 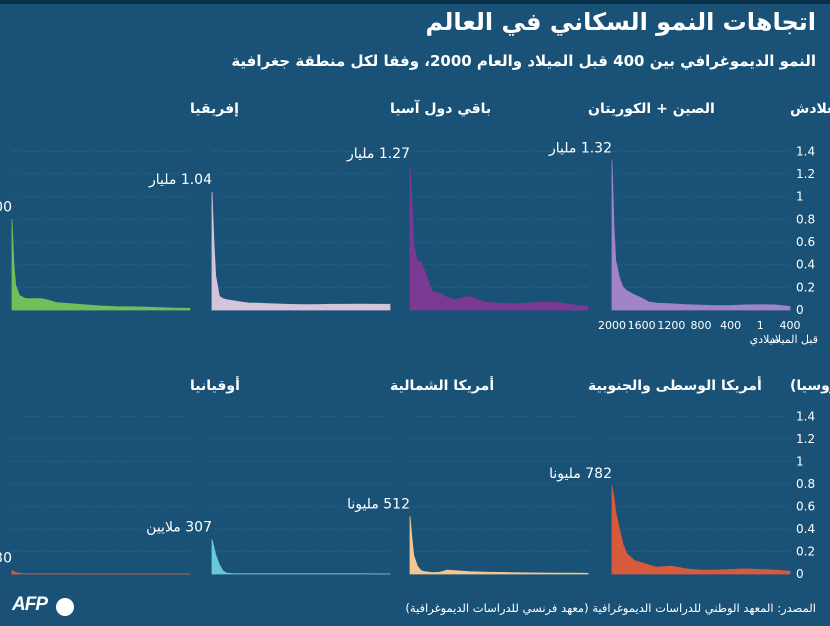 What do you see at coordinates (442, 385) in the screenshot?
I see `panel-title: أمريكا الشمالية` at bounding box center [442, 385].